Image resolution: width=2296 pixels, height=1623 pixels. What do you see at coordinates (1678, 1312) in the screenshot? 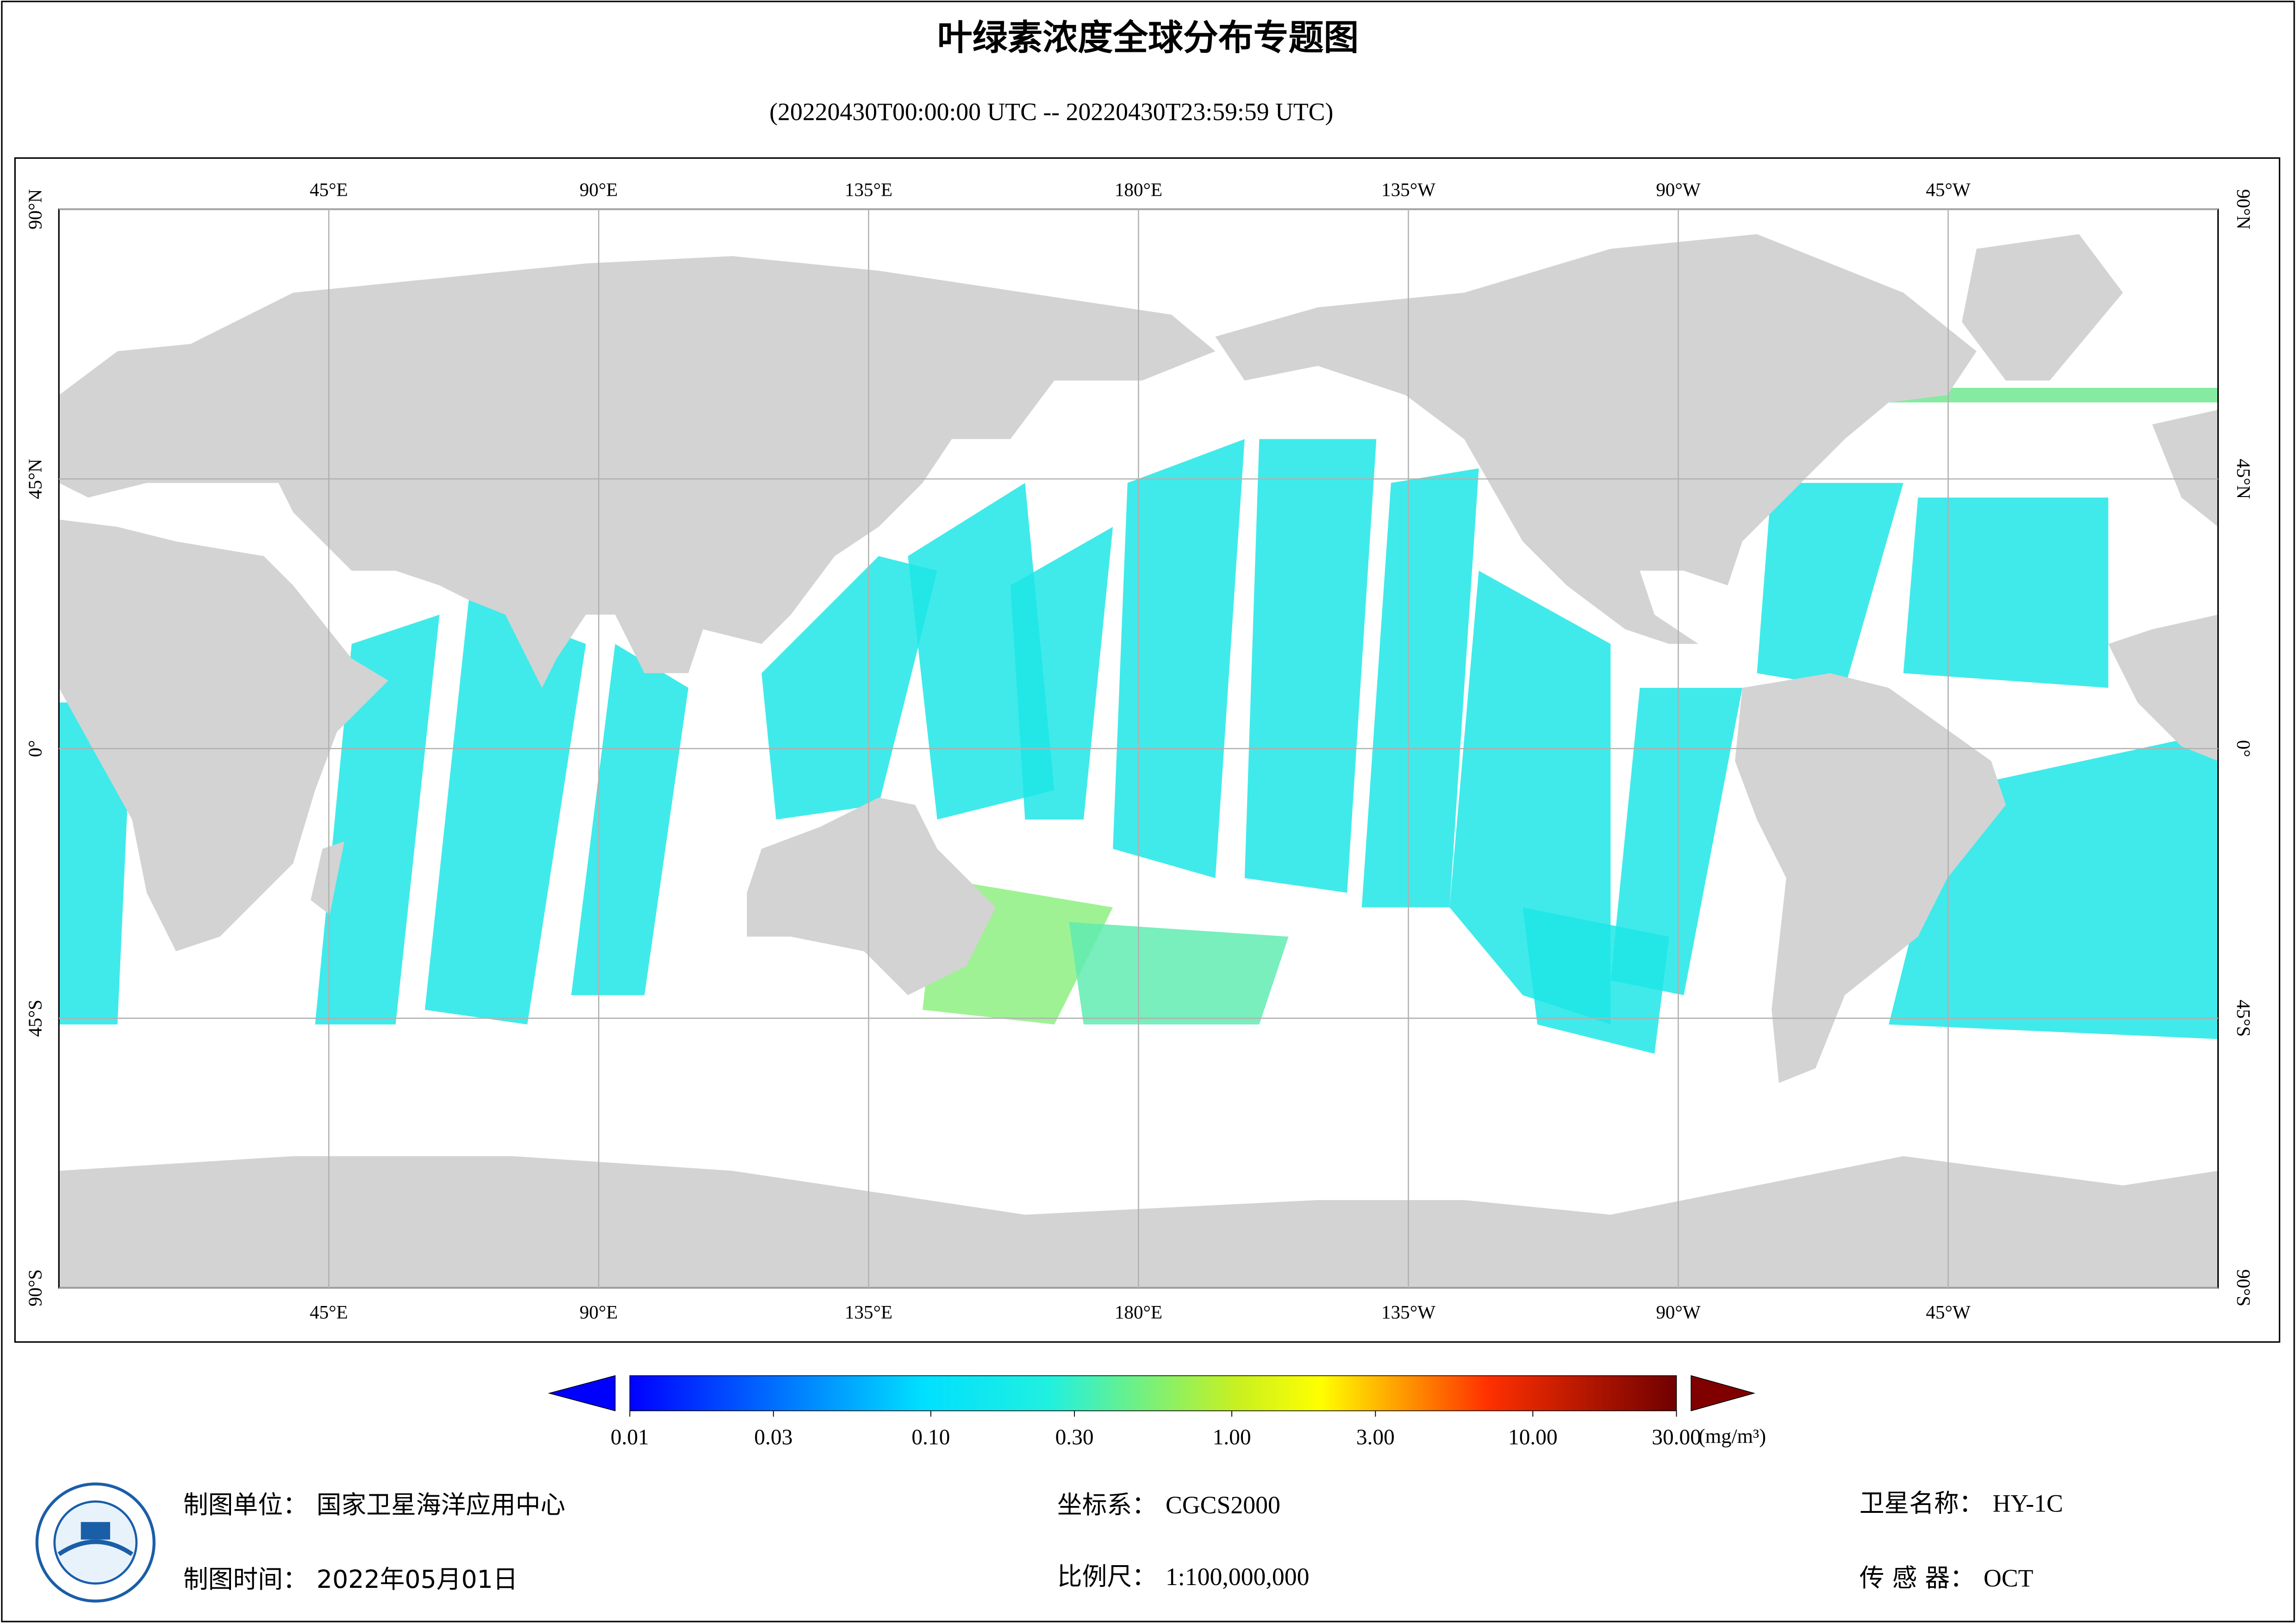
I see `lon-label-bottom: 90°W` at bounding box center [1678, 1312].